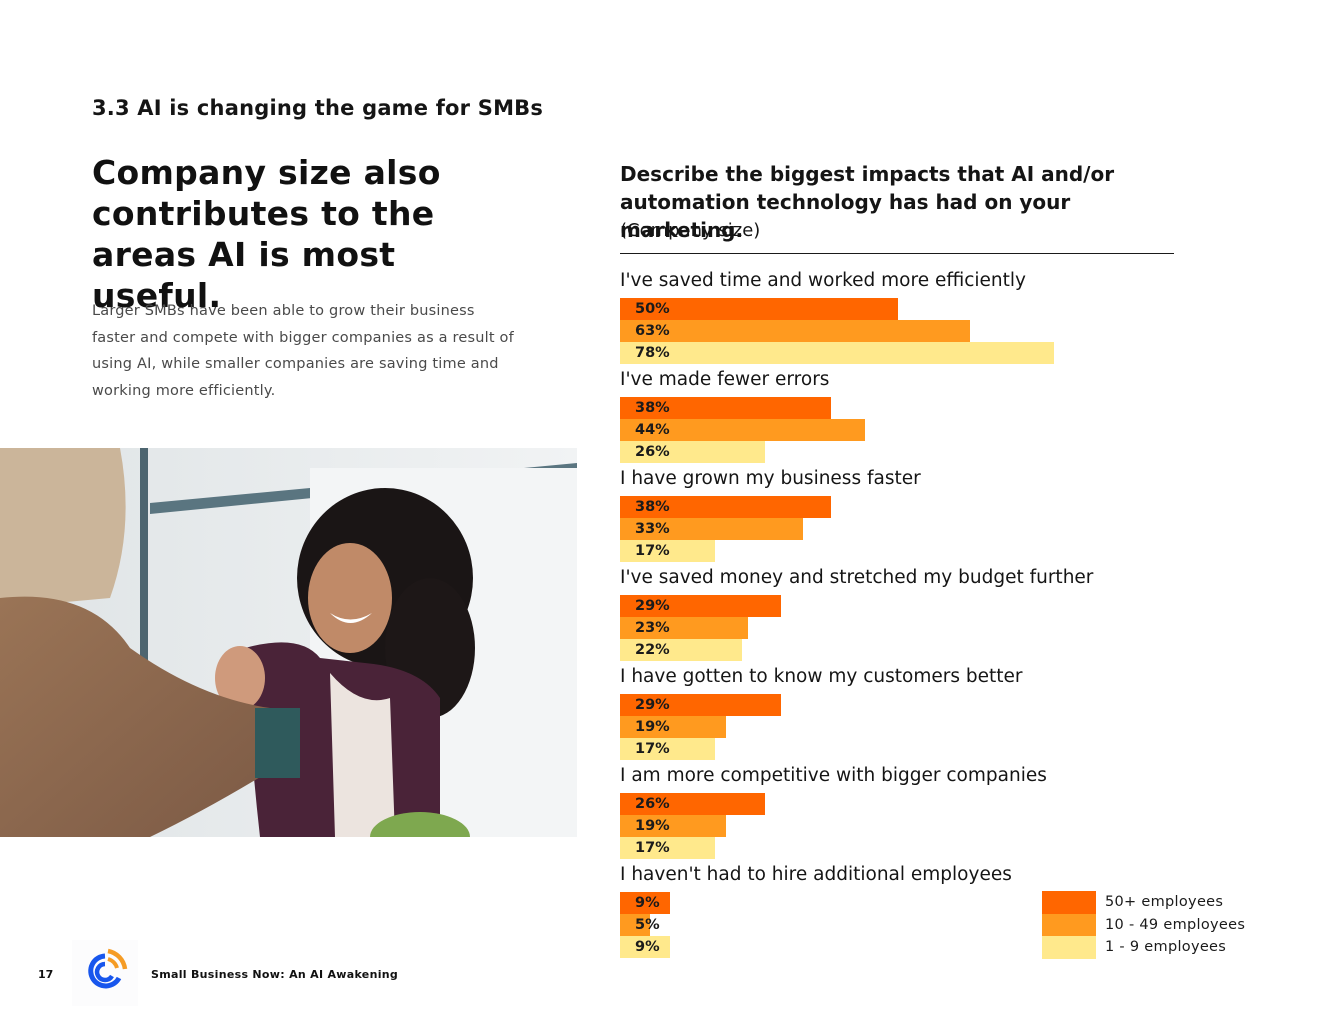 The height and width of the screenshot is (1020, 1320). Describe the element at coordinates (770, 478) in the screenshot. I see `category-label: I have grown my business faster` at that location.